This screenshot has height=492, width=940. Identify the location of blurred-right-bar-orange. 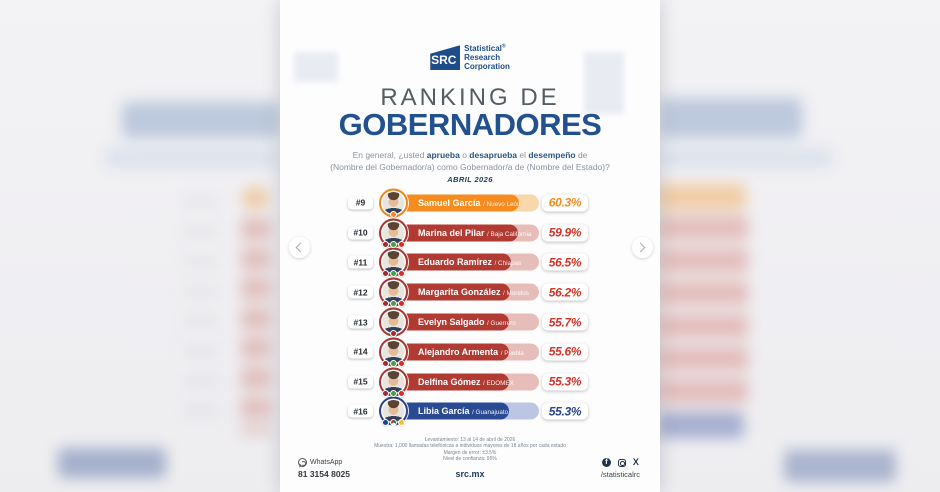
(702, 197).